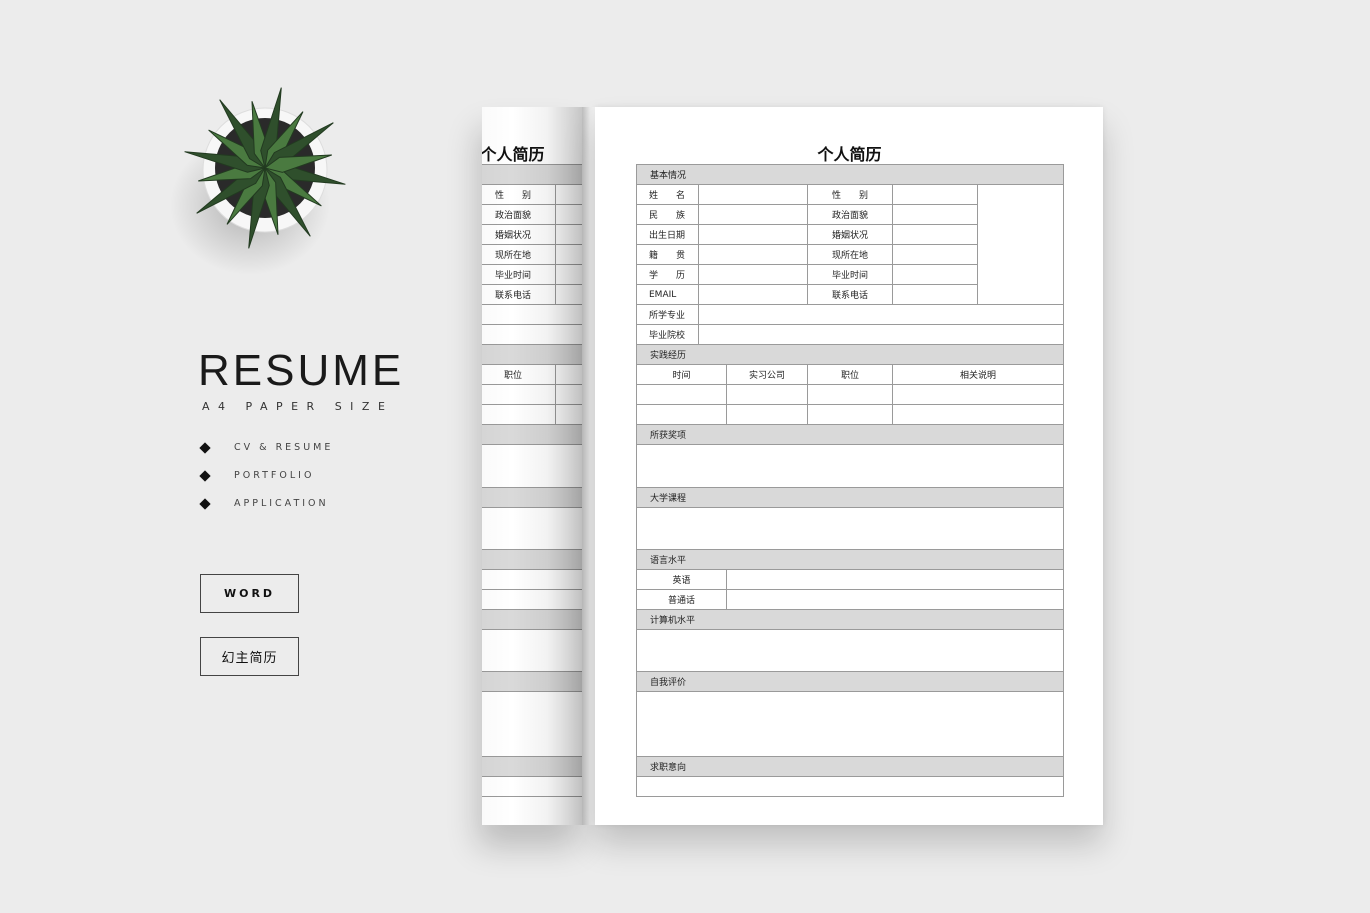  I want to click on table-row: 语言水平, so click(850, 559).